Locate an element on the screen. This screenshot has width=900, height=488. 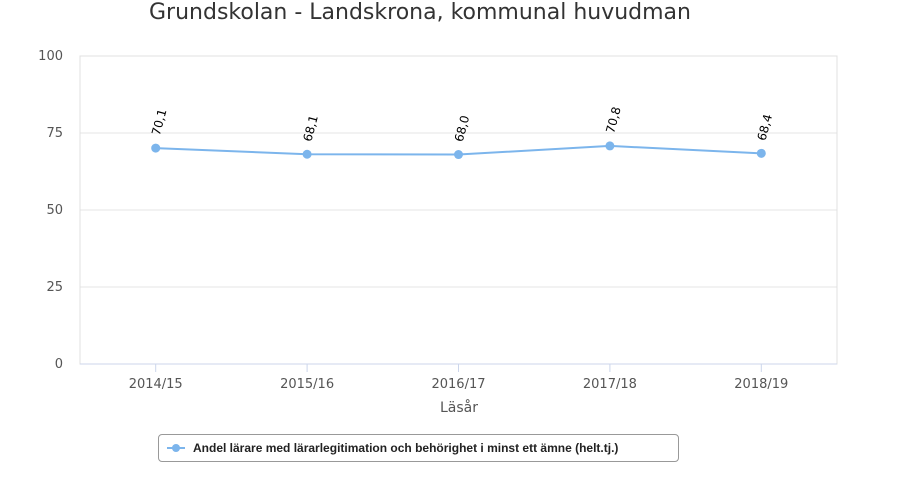
y-tick-label: 25 is located at coordinates (54, 287).